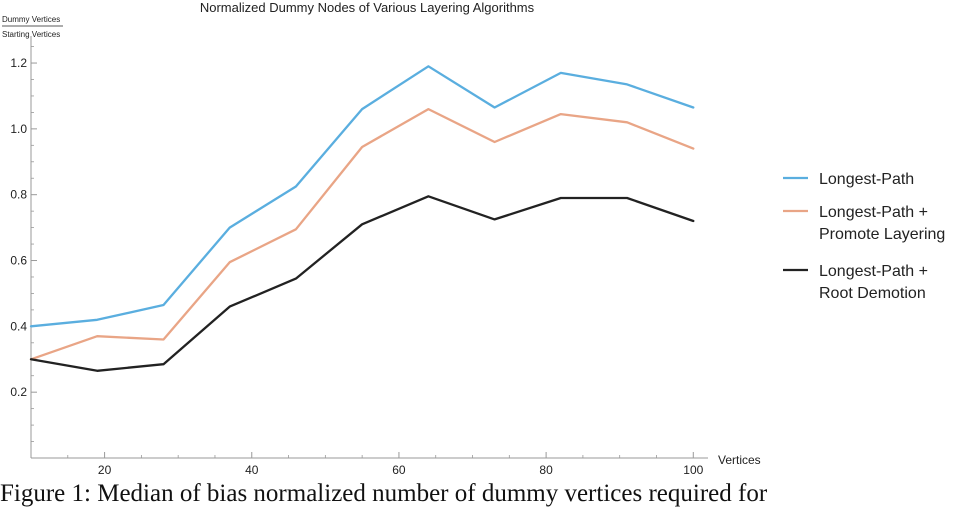  Describe the element at coordinates (18, 261) in the screenshot. I see `y-tick-label: 0.6` at that location.